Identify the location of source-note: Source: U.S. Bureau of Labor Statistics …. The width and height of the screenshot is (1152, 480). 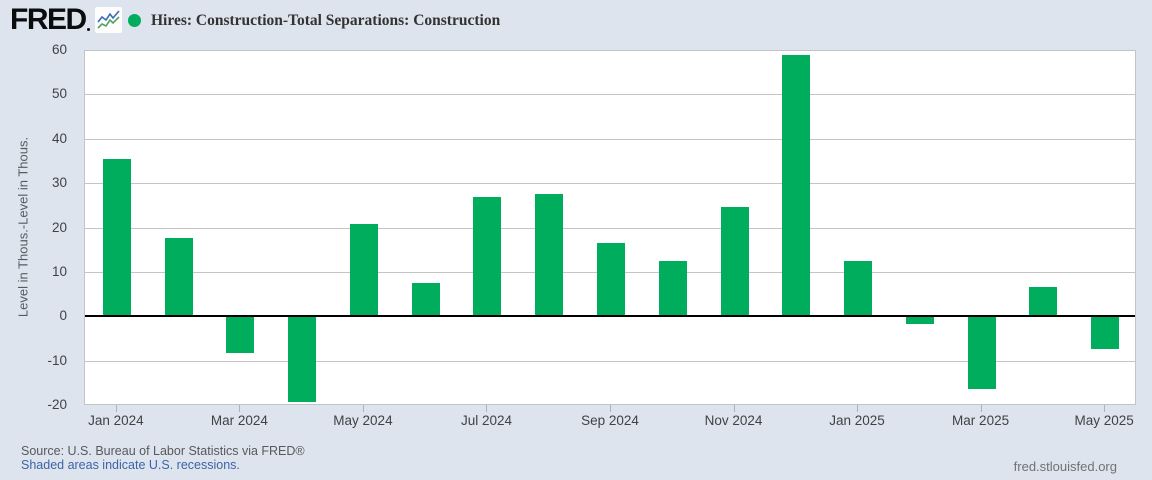
(163, 451).